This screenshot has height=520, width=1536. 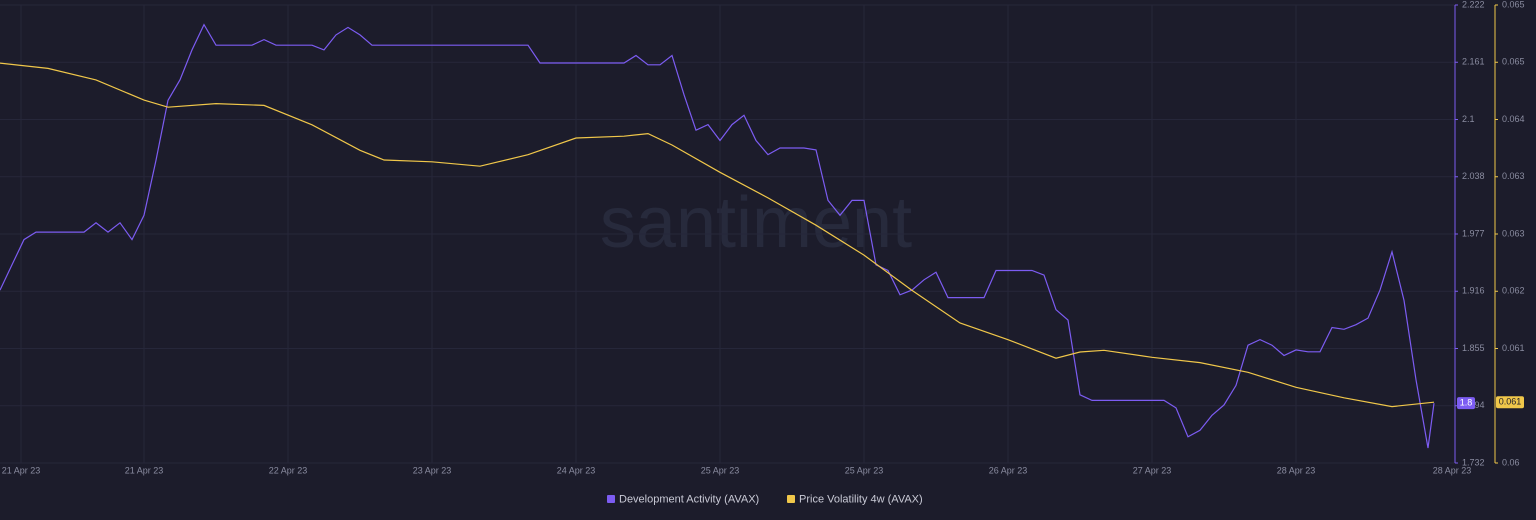 What do you see at coordinates (1152, 470) in the screenshot?
I see `x-tick-label: 27 Apr 23` at bounding box center [1152, 470].